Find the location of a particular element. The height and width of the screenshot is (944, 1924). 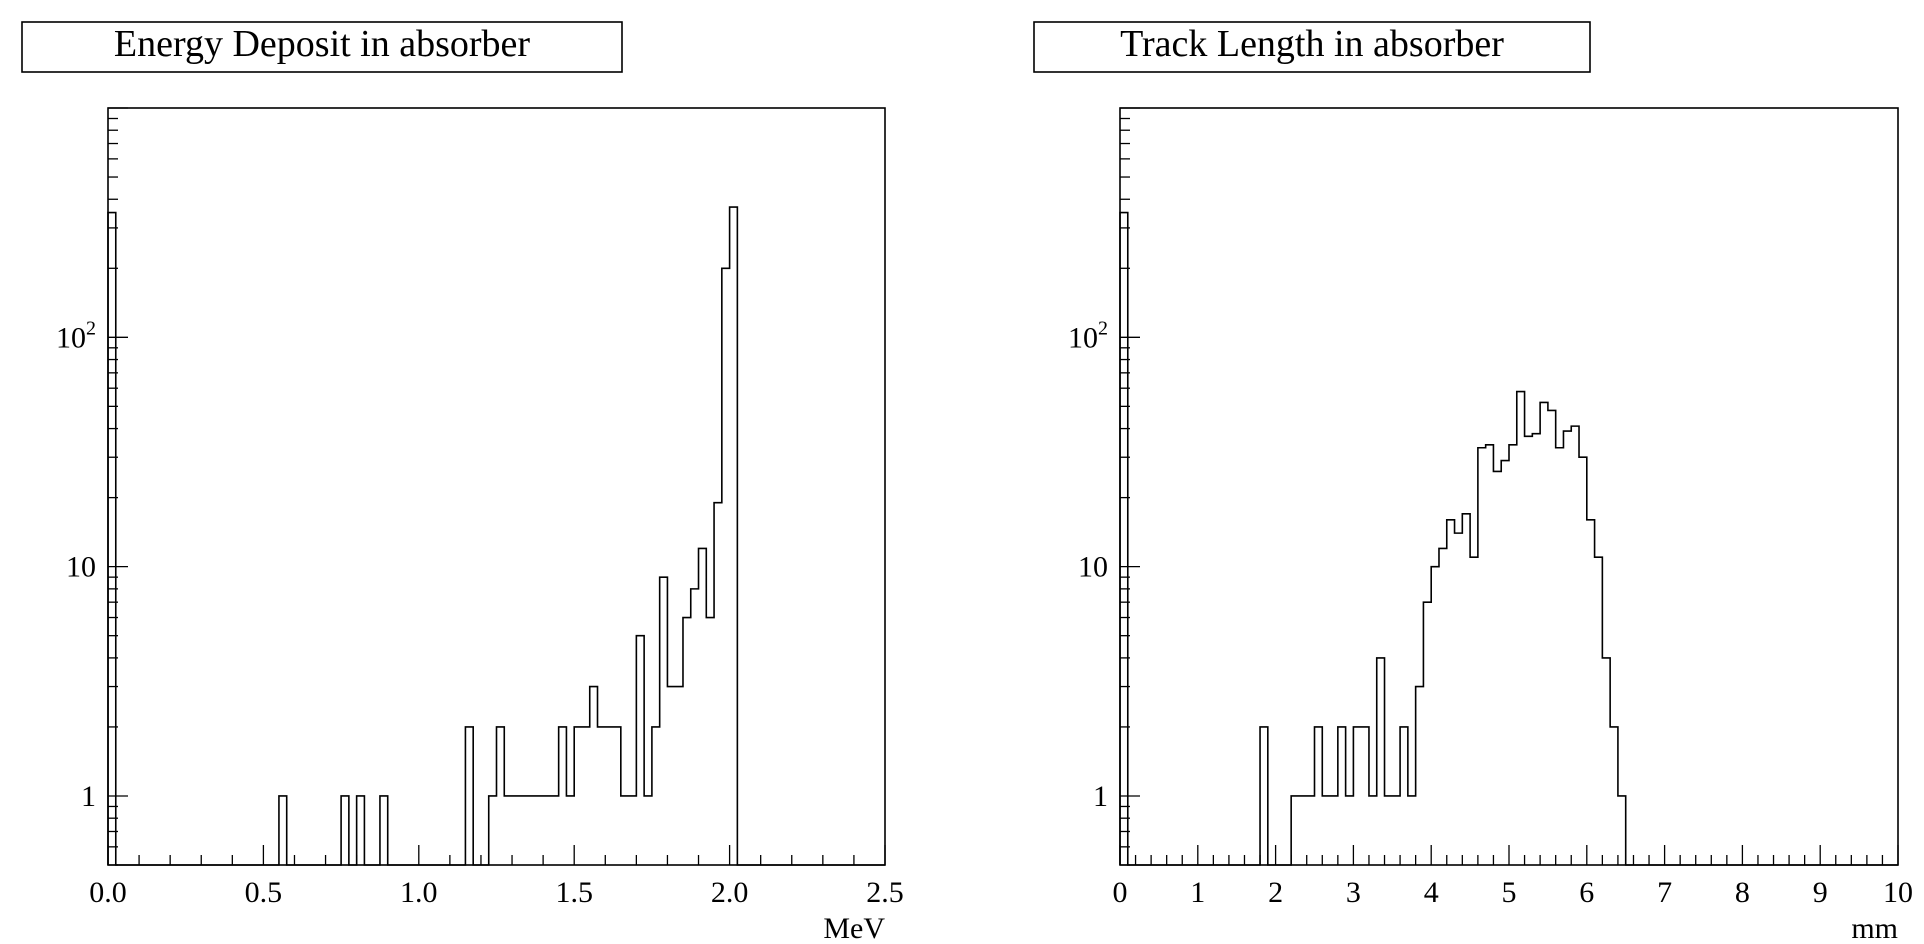

x-tick-label: 2.0 is located at coordinates (730, 892).